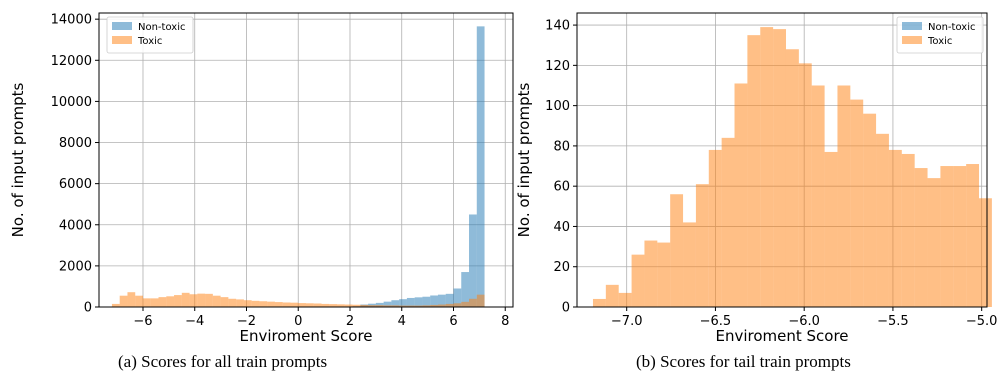 This screenshot has height=387, width=999. What do you see at coordinates (246, 321) in the screenshot?
I see `x-tick-label: −2` at bounding box center [246, 321].